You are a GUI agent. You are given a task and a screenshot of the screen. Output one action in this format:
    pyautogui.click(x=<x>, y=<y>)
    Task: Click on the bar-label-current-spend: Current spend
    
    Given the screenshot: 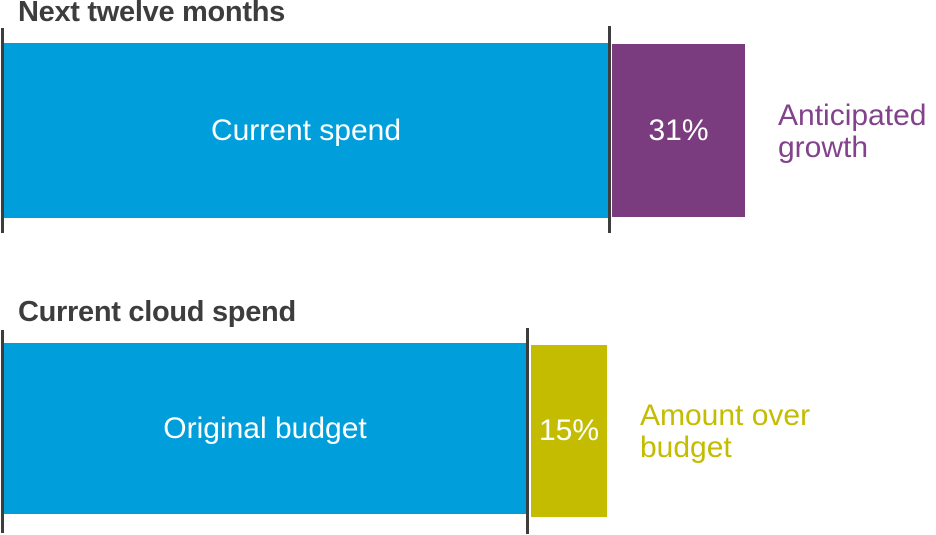 What is the action you would take?
    pyautogui.click(x=306, y=130)
    